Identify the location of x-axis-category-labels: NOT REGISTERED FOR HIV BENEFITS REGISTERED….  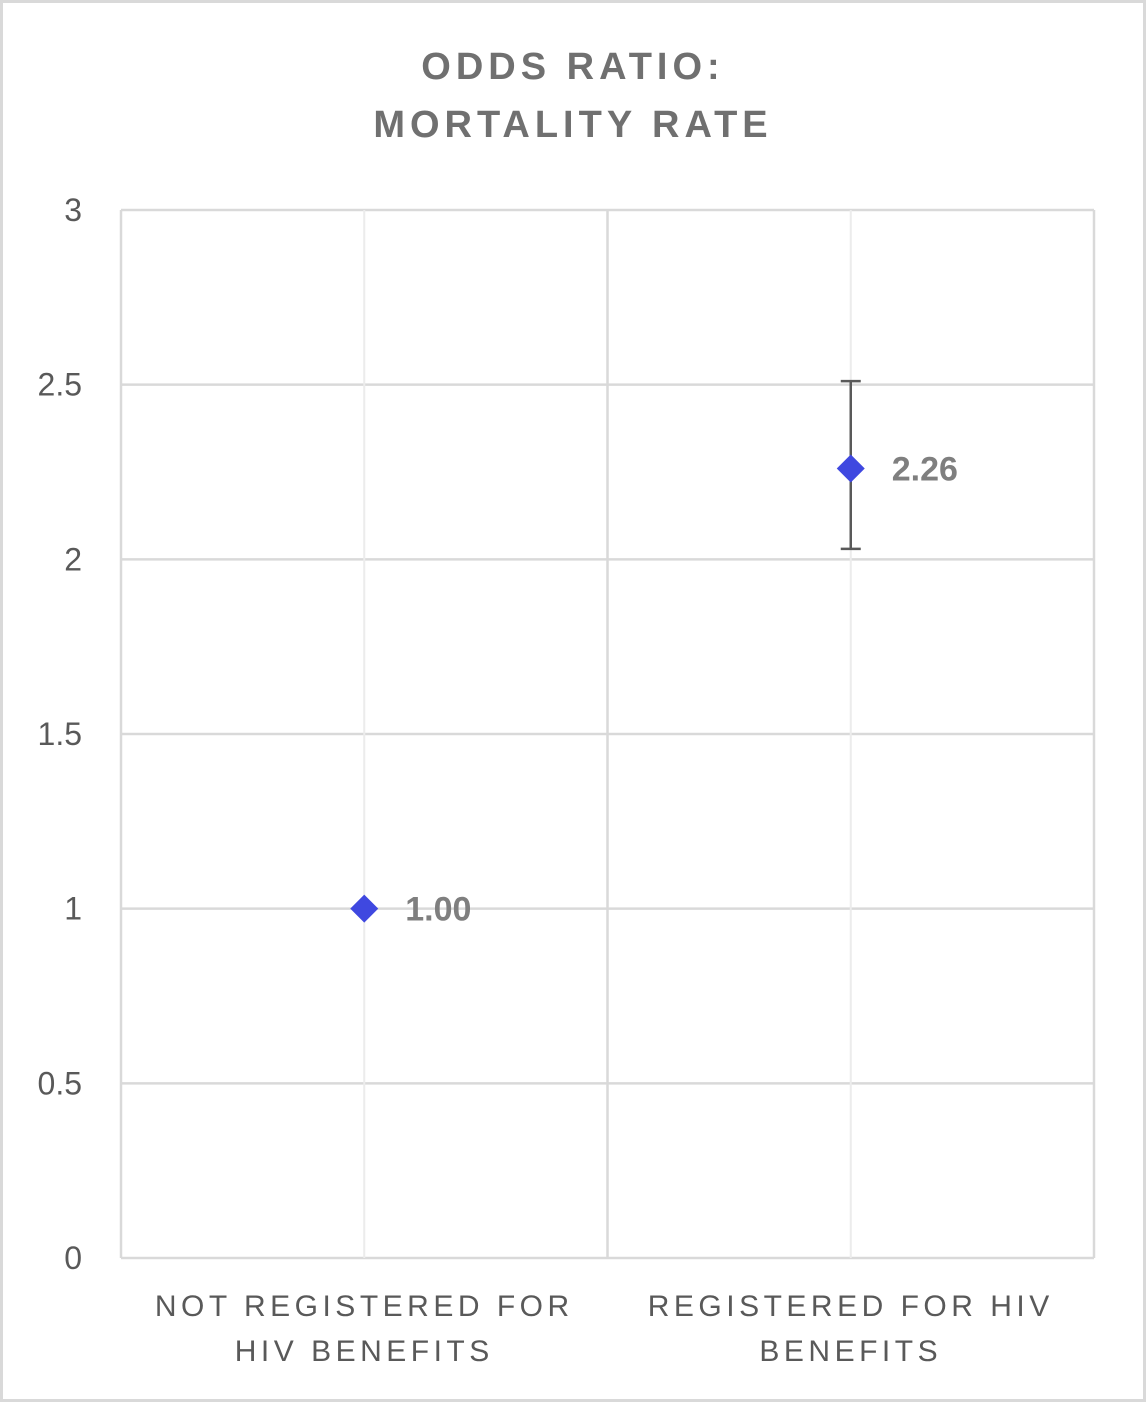
(604, 1329).